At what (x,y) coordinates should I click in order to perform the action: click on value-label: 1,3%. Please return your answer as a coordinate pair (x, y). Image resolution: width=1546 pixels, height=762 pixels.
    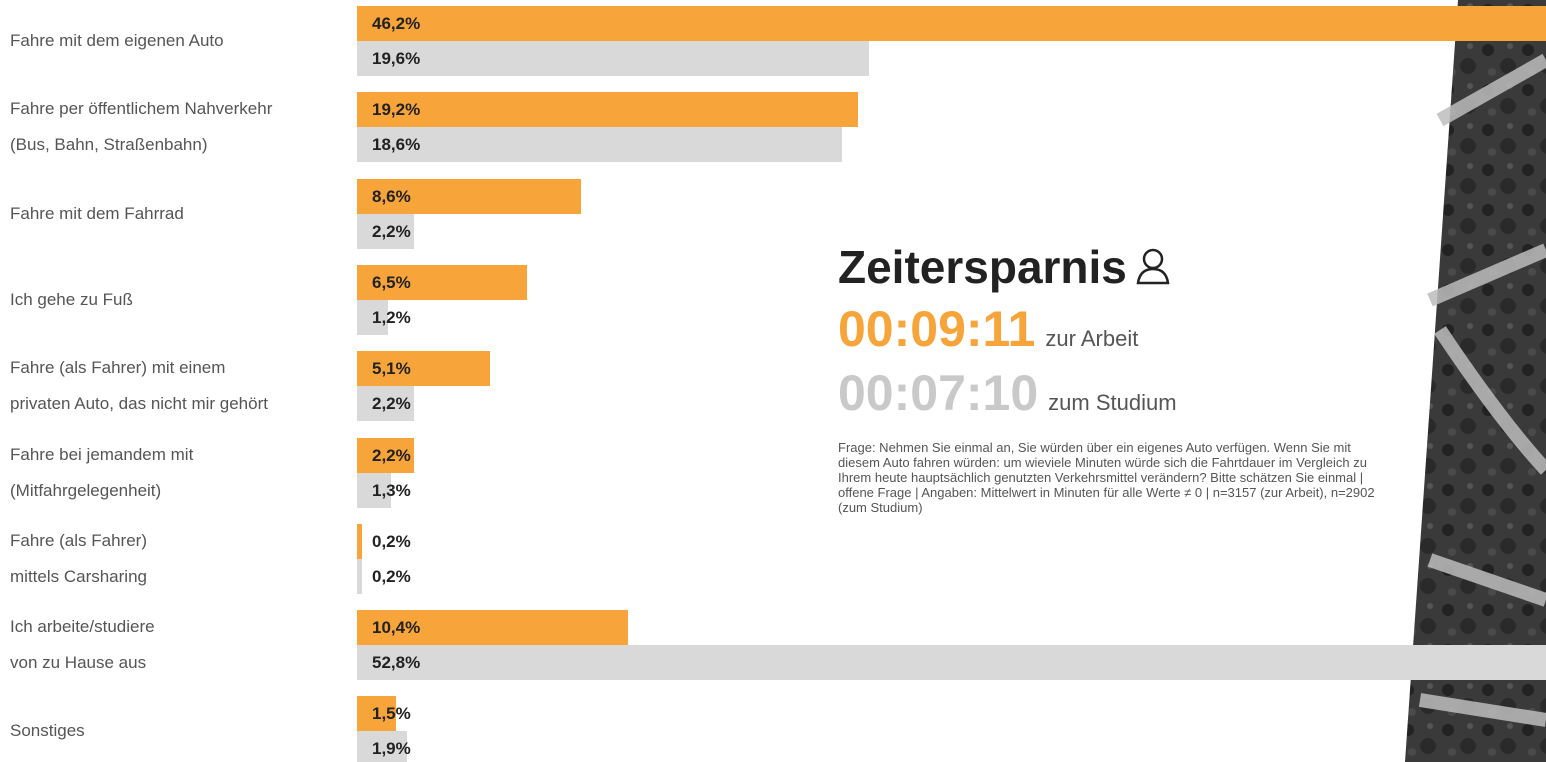
    Looking at the image, I should click on (391, 490).